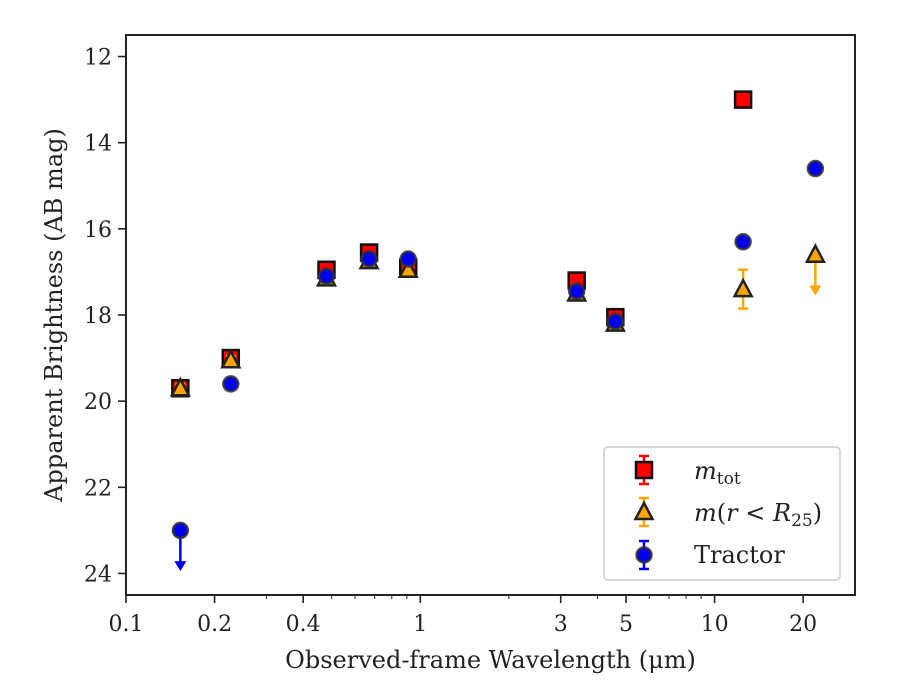 The image size is (900, 700). What do you see at coordinates (98, 488) in the screenshot?
I see `y-tick-label: 22` at bounding box center [98, 488].